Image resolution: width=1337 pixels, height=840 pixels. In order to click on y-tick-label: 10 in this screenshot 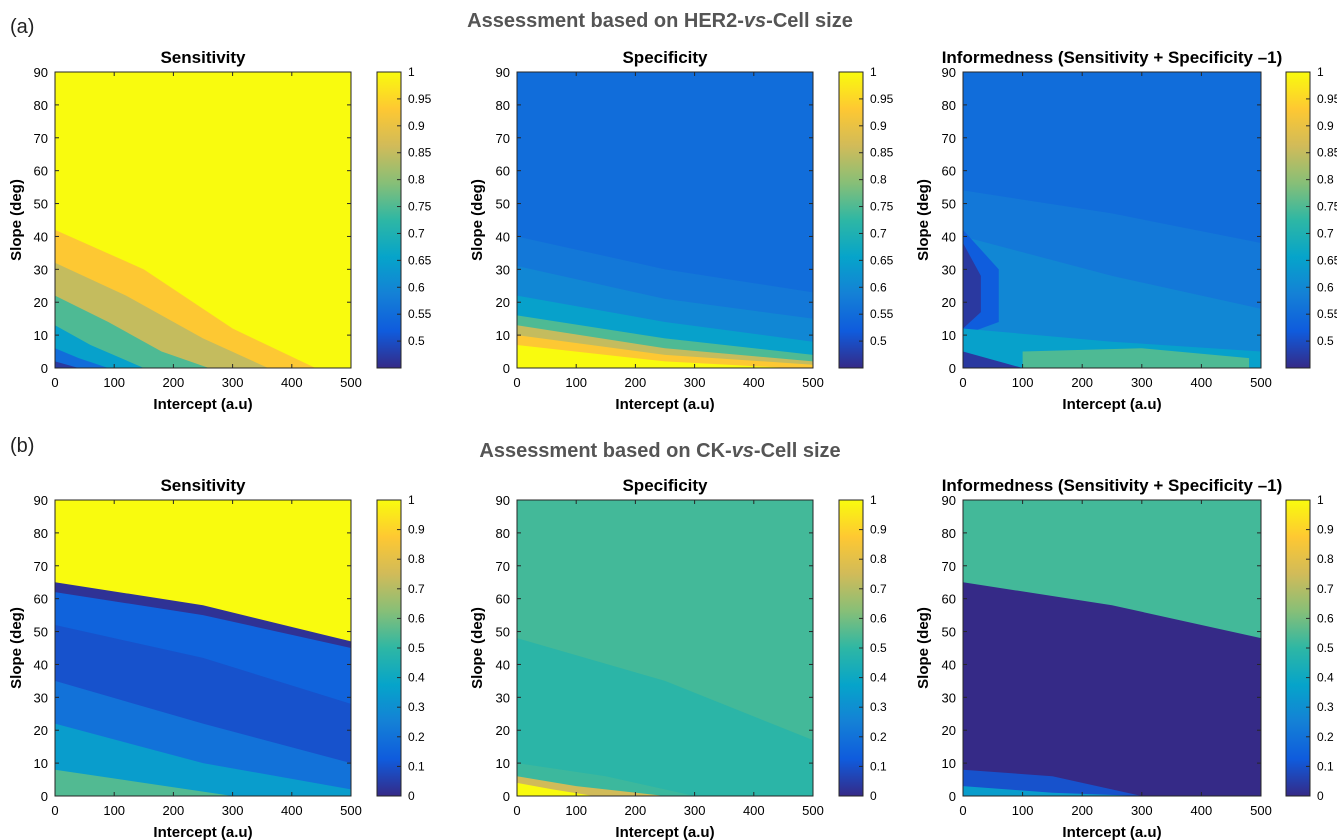, I will do `click(41, 763)`.